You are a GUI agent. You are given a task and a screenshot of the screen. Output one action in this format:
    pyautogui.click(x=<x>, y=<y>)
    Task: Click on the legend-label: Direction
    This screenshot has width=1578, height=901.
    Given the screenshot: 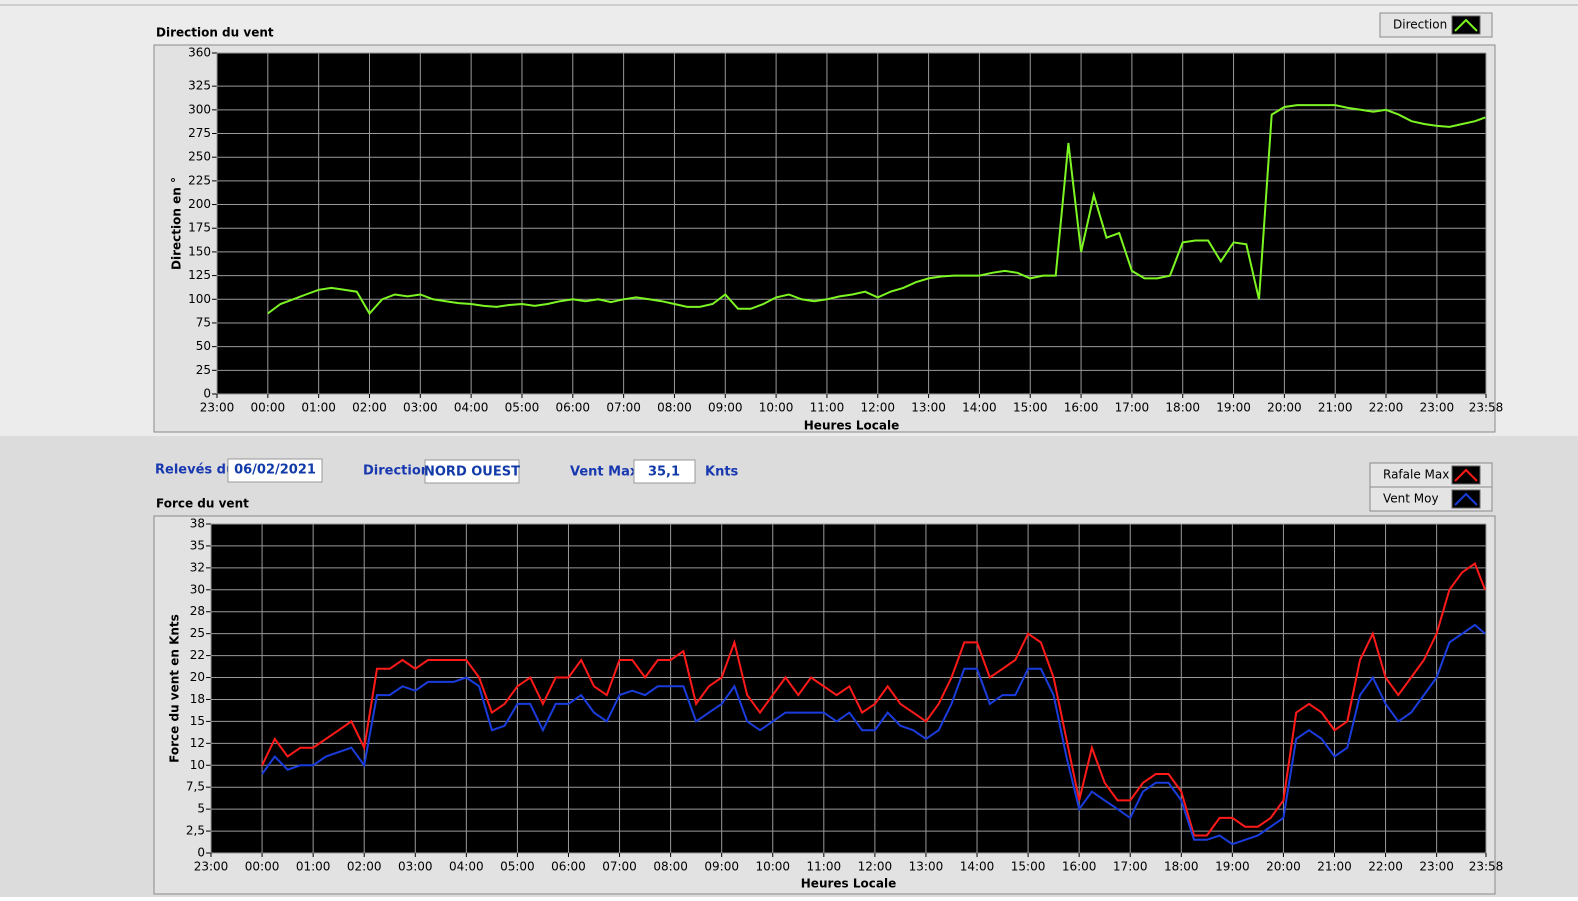 What is the action you would take?
    pyautogui.click(x=1420, y=25)
    